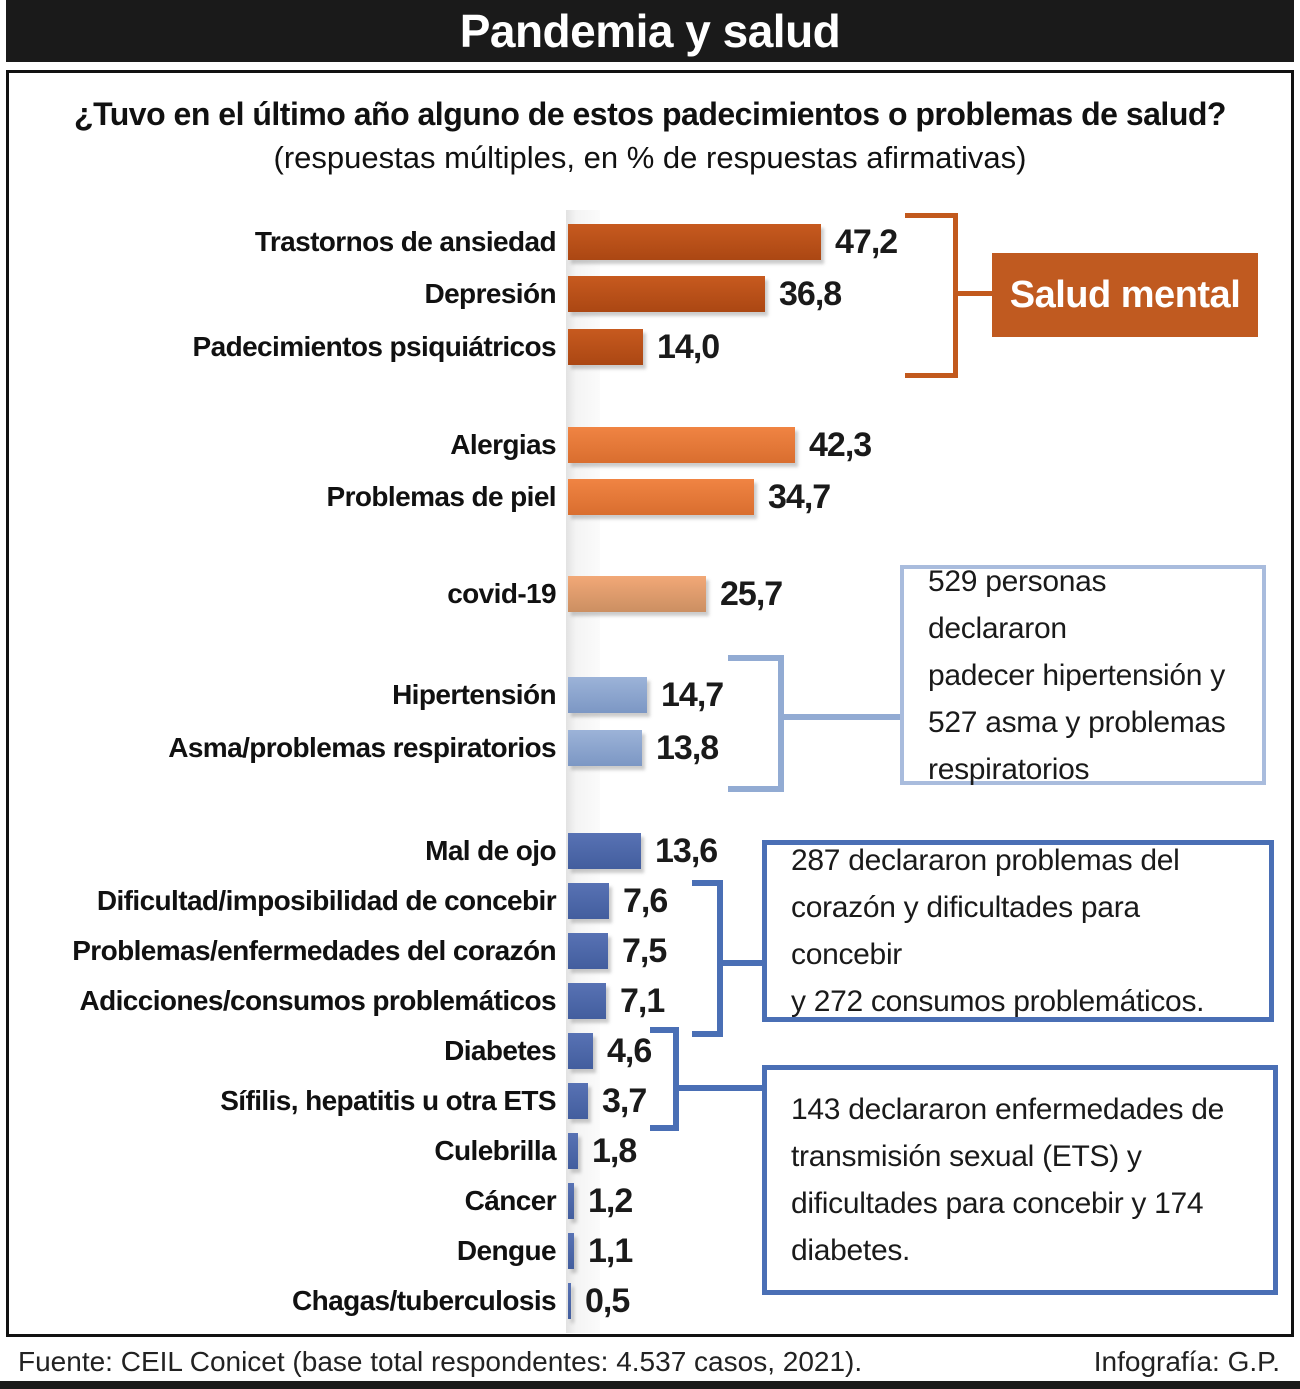 The width and height of the screenshot is (1300, 1389). What do you see at coordinates (972, 293) in the screenshot?
I see `salud-mental-connector` at bounding box center [972, 293].